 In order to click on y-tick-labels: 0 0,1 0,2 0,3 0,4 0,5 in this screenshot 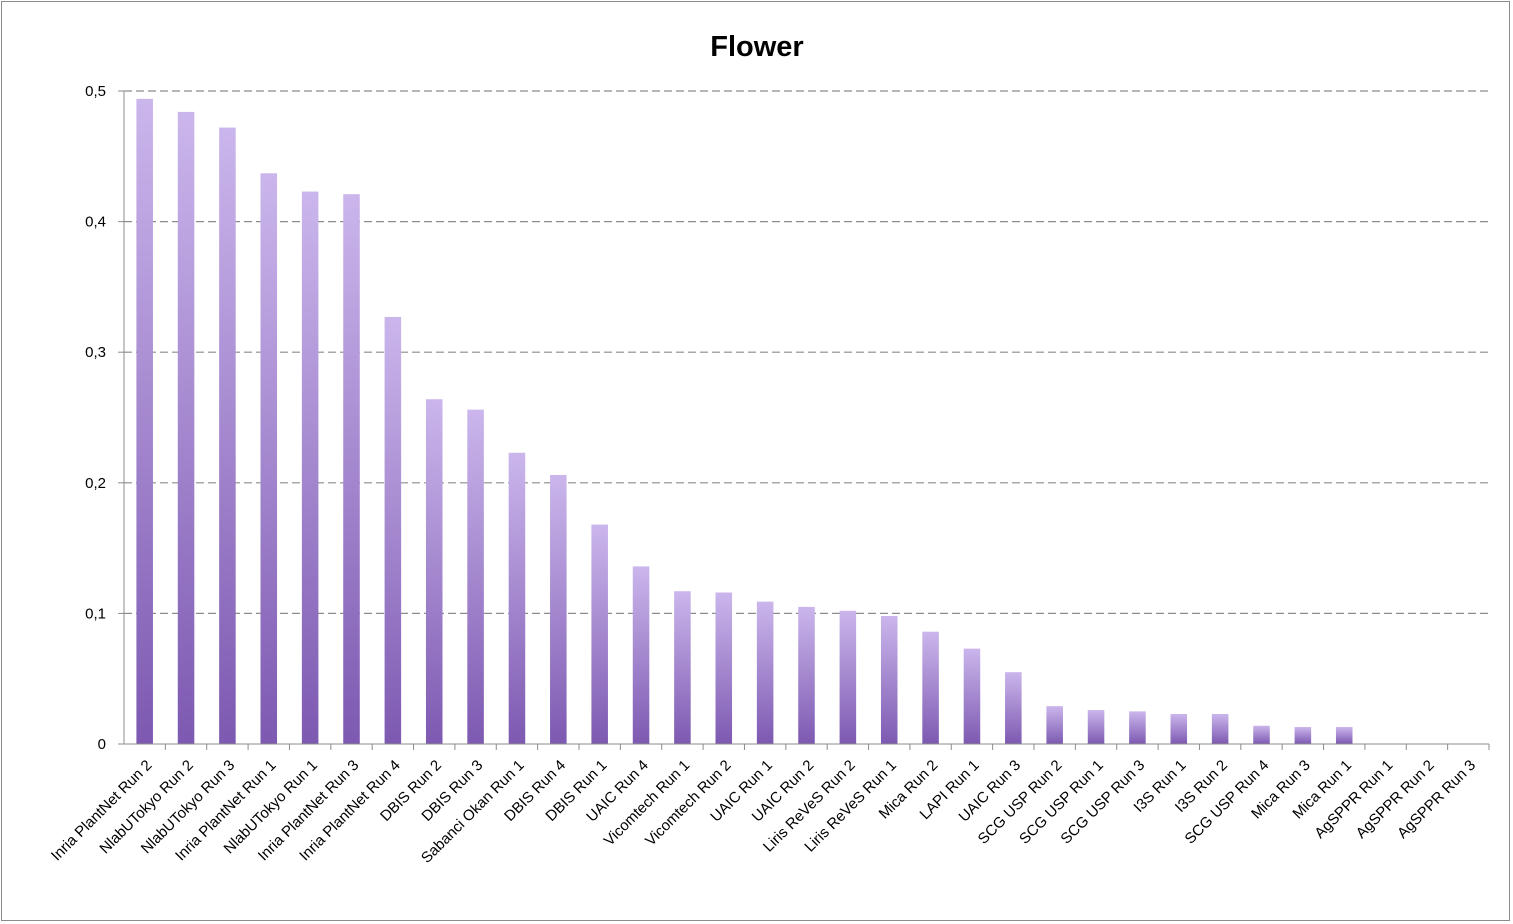, I will do `click(95, 418)`.